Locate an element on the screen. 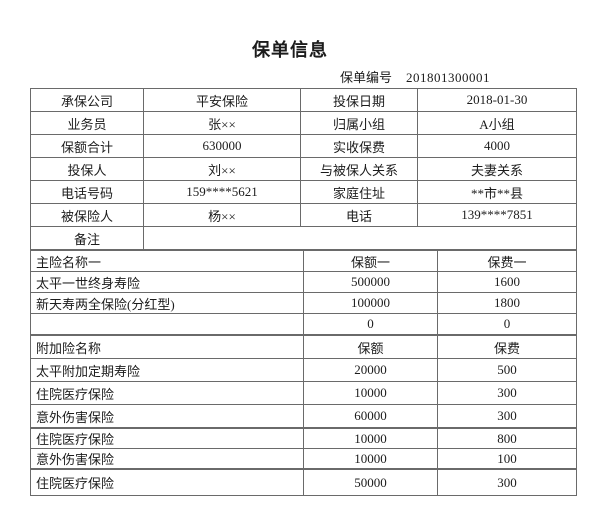 Image resolution: width=600 pixels, height=512 pixels. risk-name is located at coordinates (167, 324).